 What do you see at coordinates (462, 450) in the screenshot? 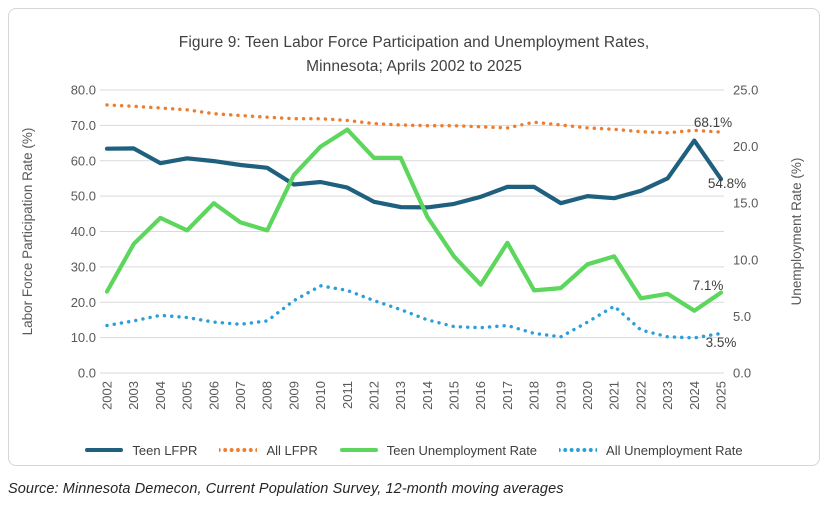
I see `legend-label: Teen Unemployment Rate` at bounding box center [462, 450].